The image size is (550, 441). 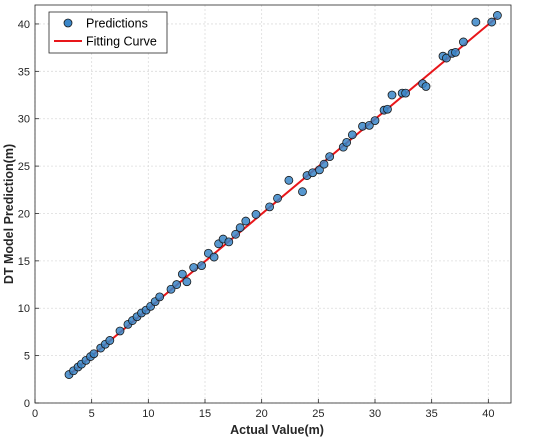 I want to click on legend-label-predictions: Predictions, so click(x=117, y=24).